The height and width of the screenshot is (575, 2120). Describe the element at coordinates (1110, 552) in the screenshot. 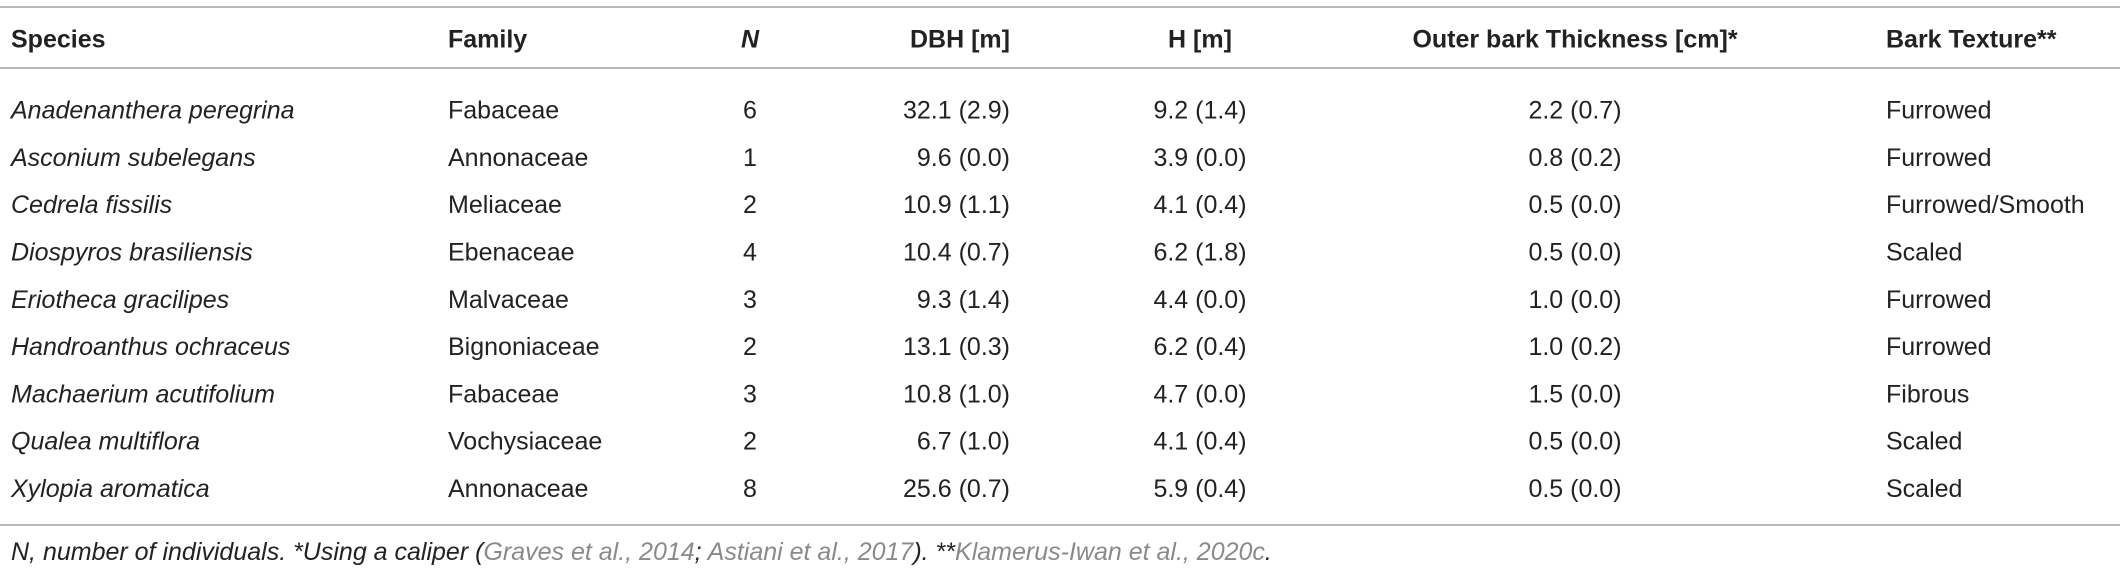

I see `citation: Klamerus-Iwan et al., 2020c` at that location.